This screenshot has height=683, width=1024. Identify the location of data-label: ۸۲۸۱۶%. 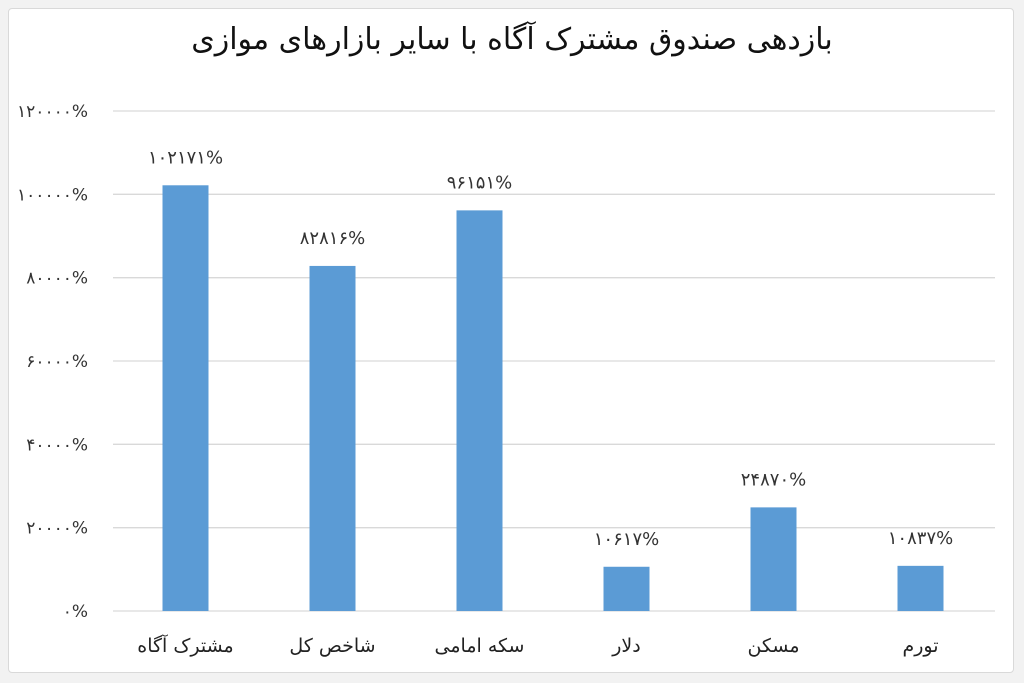
(332, 238).